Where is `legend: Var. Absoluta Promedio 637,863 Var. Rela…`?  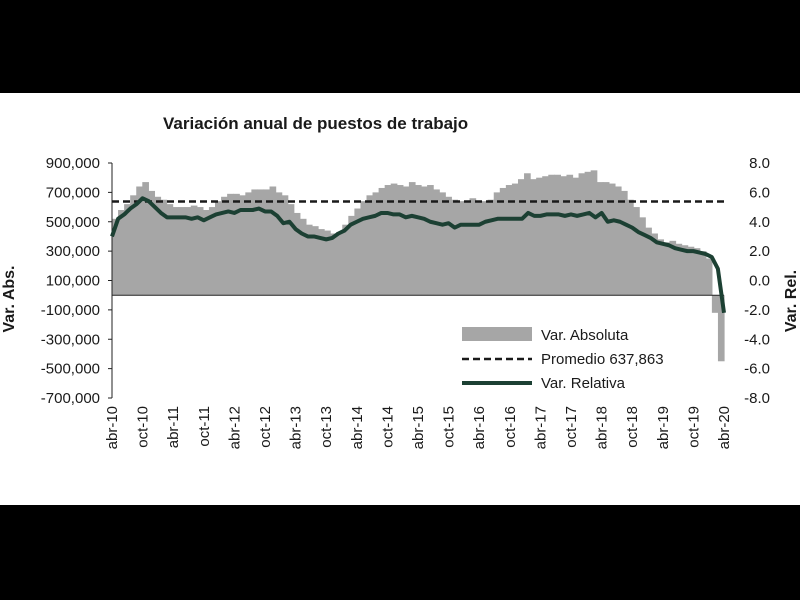
legend: Var. Absoluta Promedio 637,863 Var. Rela… is located at coordinates (563, 359).